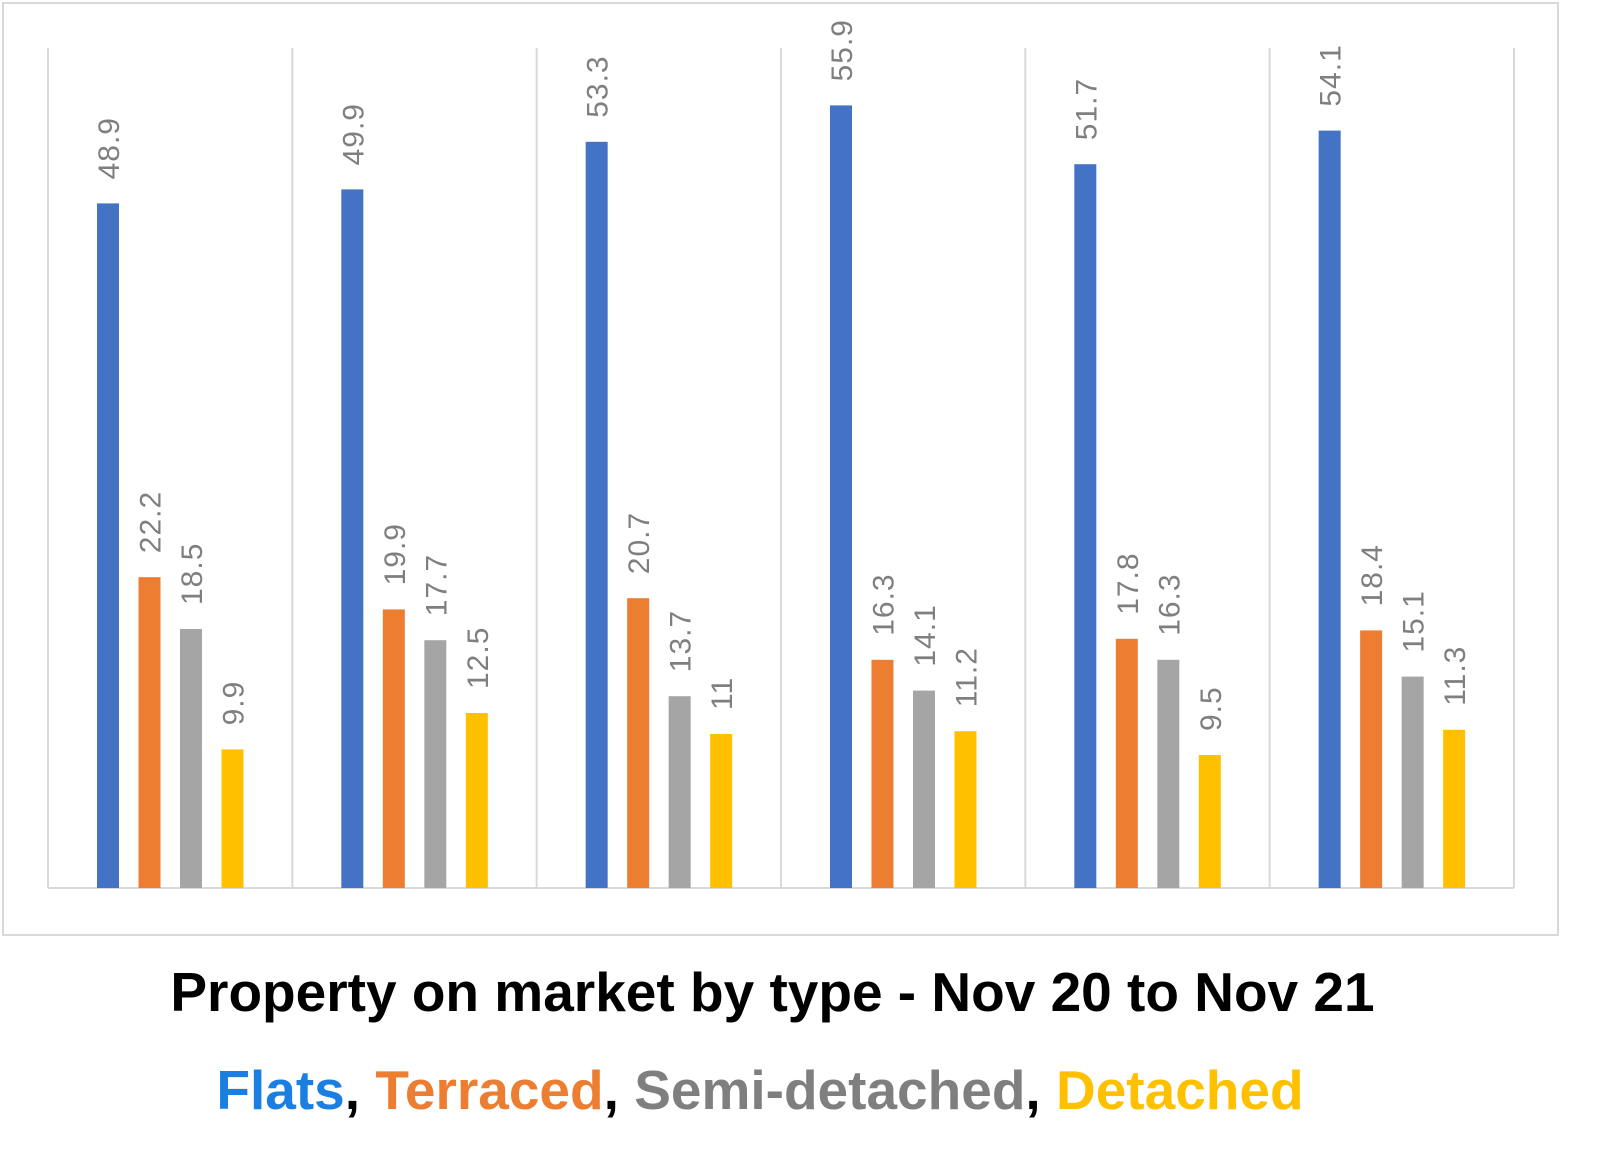 This screenshot has width=1600, height=1157. What do you see at coordinates (925, 635) in the screenshot?
I see `data-label-semi-detached: 14.1` at bounding box center [925, 635].